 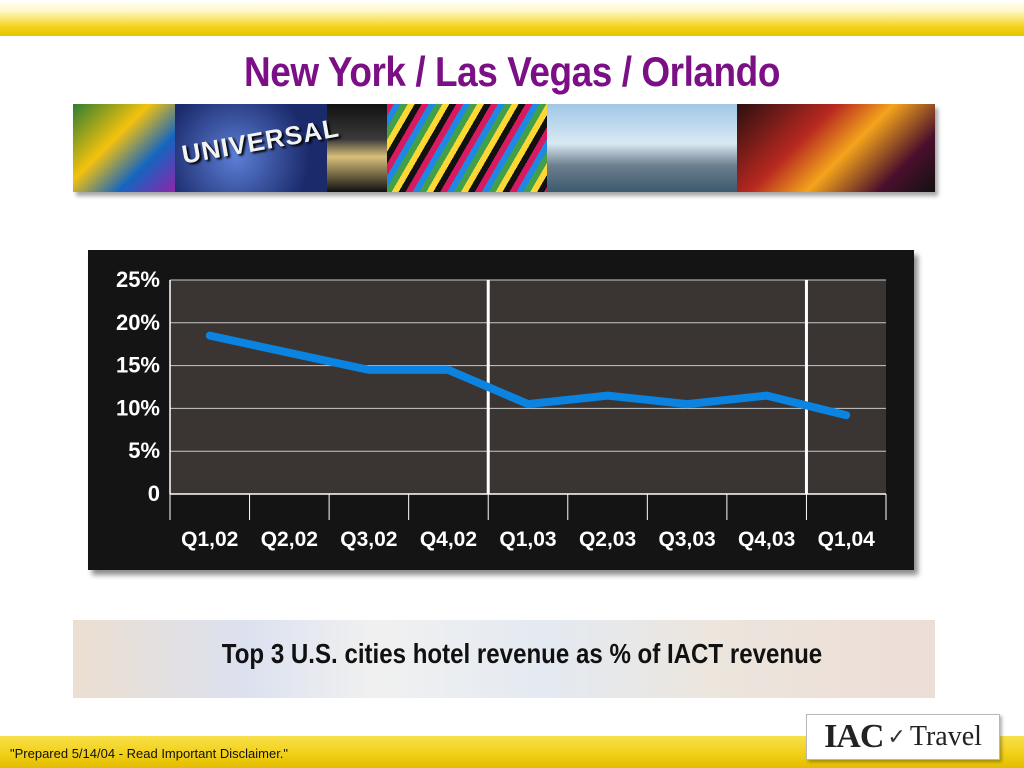 What do you see at coordinates (467, 148) in the screenshot?
I see `photo-neon-lights` at bounding box center [467, 148].